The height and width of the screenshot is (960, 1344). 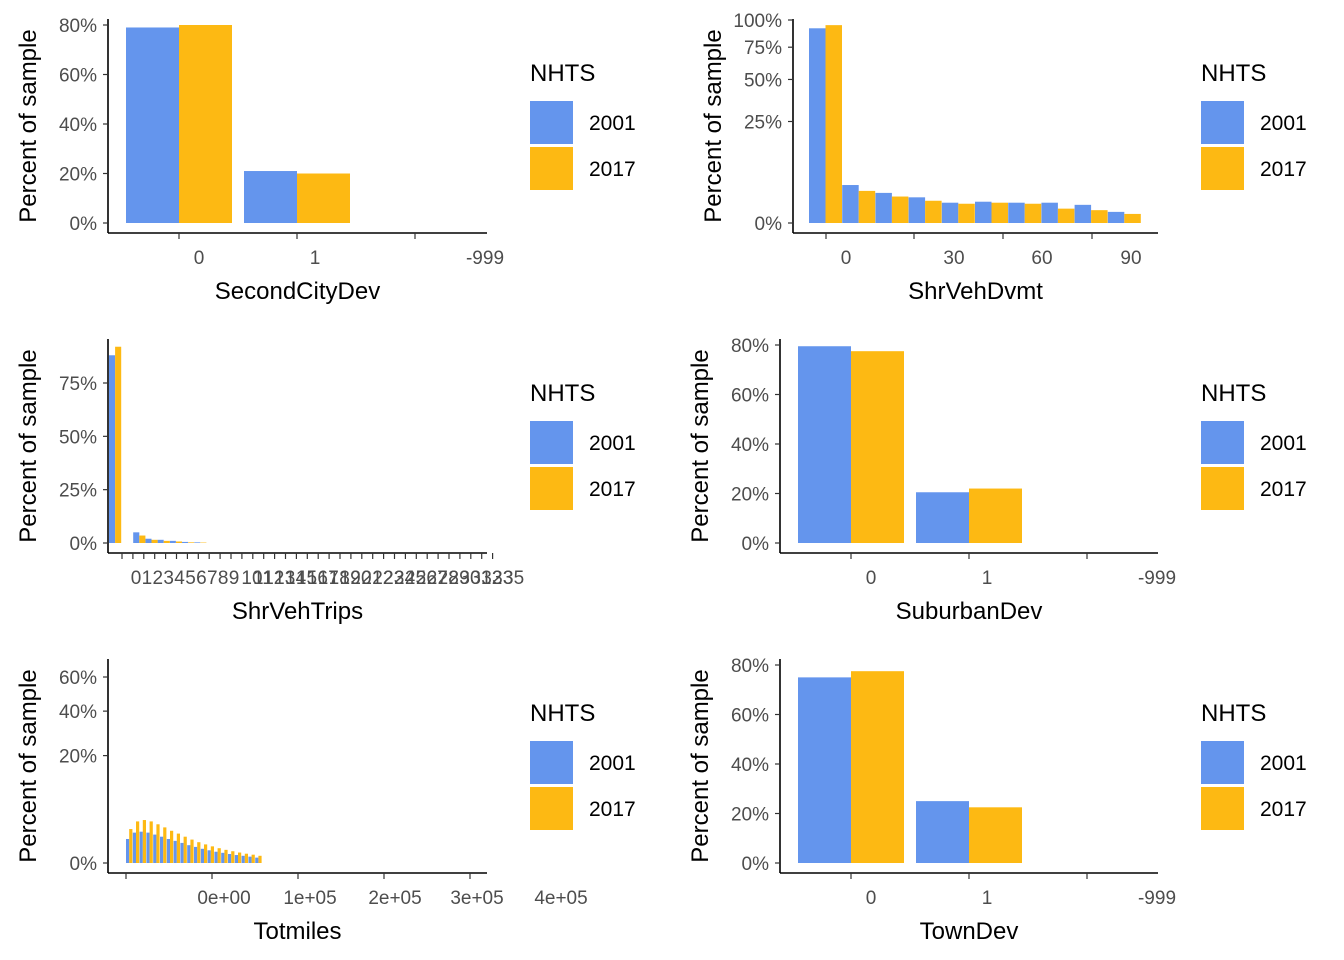 What do you see at coordinates (297, 931) in the screenshot?
I see `x-axis-title: Totmiles` at bounding box center [297, 931].